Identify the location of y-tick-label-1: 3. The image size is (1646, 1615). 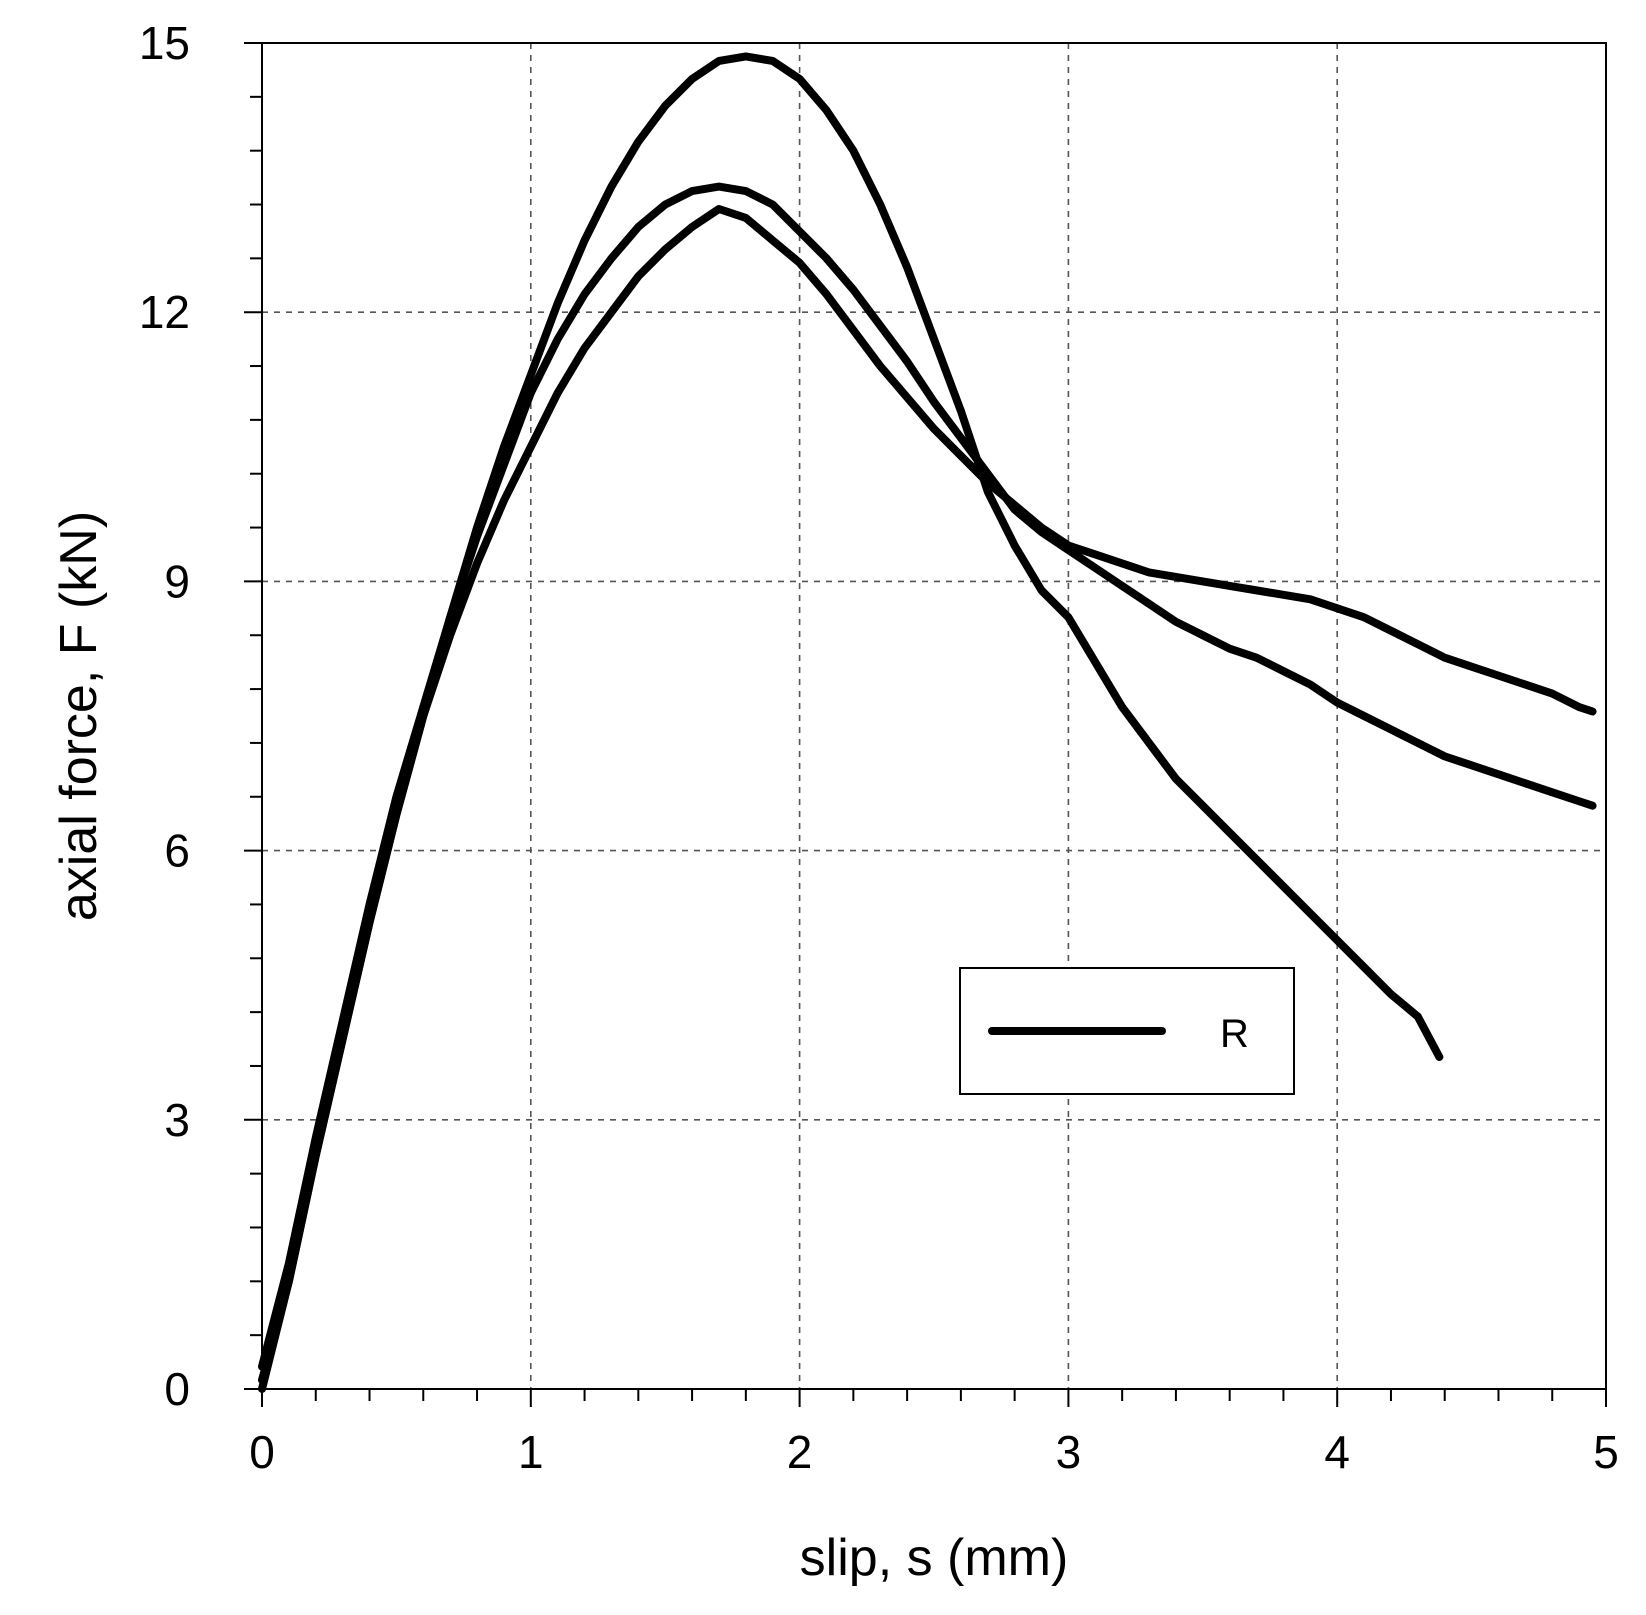
(177, 1120).